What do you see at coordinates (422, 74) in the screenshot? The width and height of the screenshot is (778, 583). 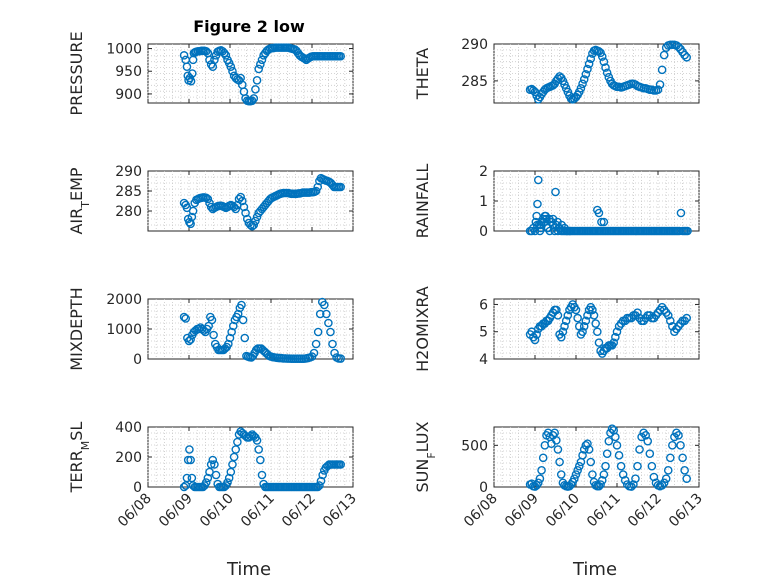 I see `y-label-main: THETA` at bounding box center [422, 74].